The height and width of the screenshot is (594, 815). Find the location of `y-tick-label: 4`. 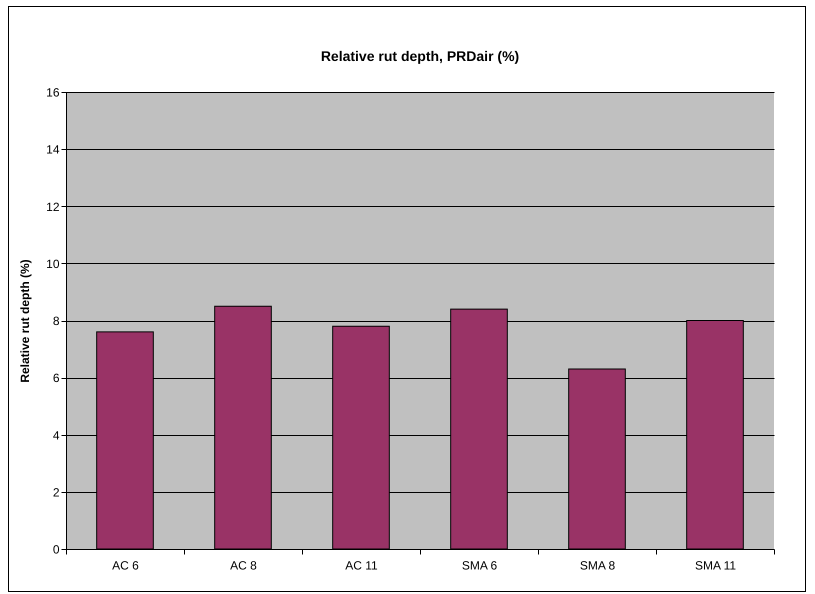

y-tick-label: 4 is located at coordinates (56, 435).